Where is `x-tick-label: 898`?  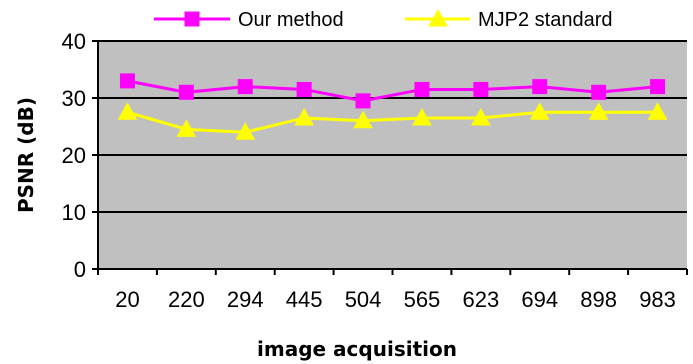 x-tick-label: 898 is located at coordinates (598, 299).